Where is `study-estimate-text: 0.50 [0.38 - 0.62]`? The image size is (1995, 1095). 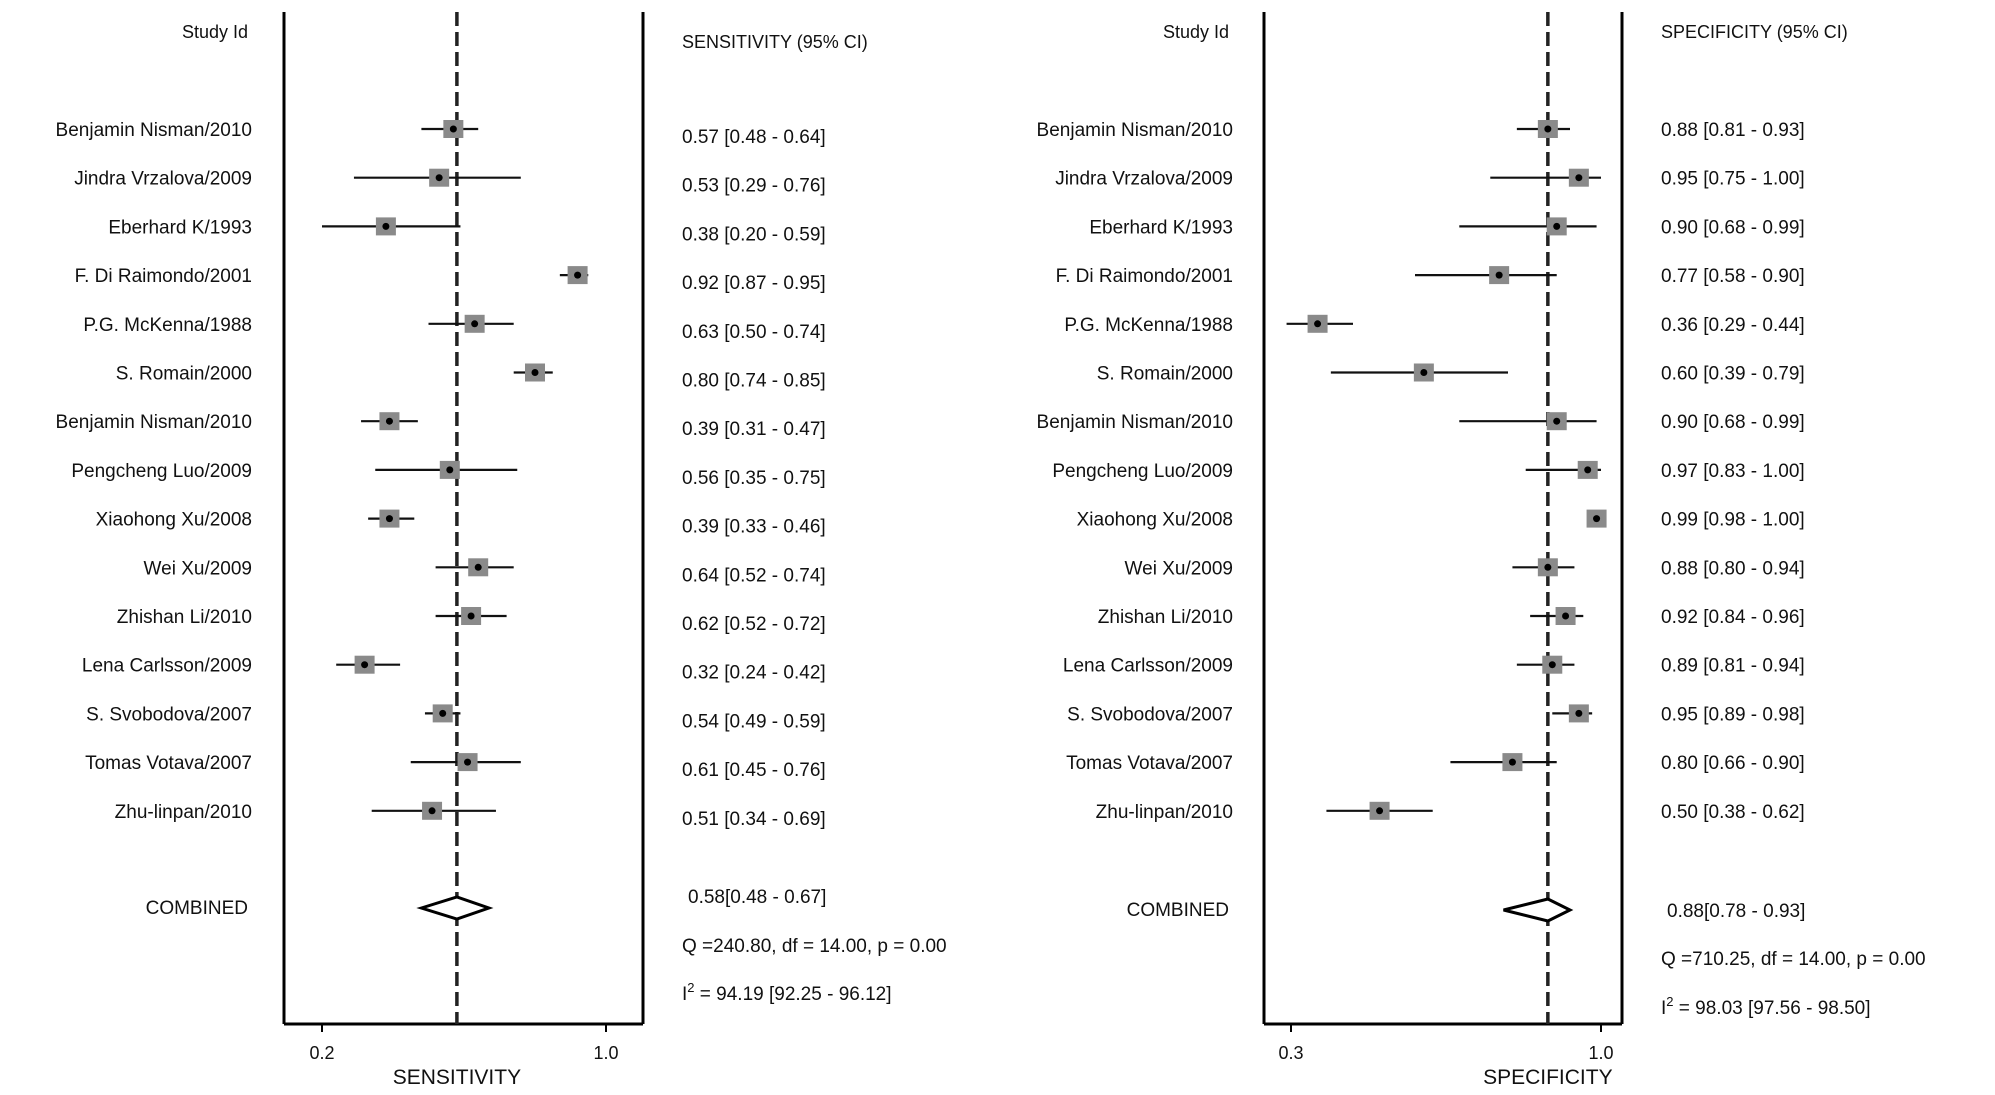
study-estimate-text: 0.50 [0.38 - 0.62] is located at coordinates (1733, 812).